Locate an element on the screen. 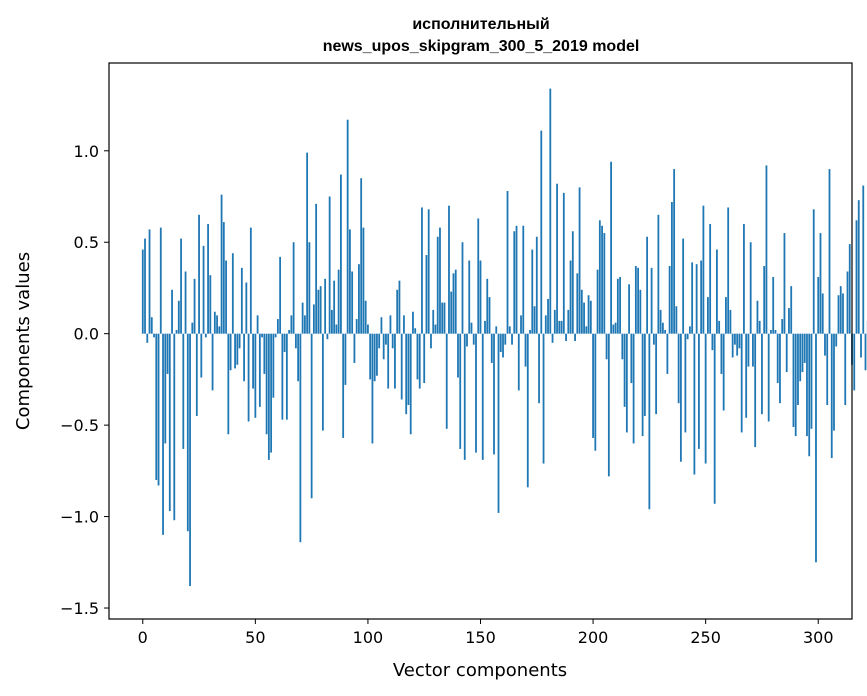 Image resolution: width=867 pixels, height=696 pixels. y-tick-label: −0.5 is located at coordinates (79, 425).